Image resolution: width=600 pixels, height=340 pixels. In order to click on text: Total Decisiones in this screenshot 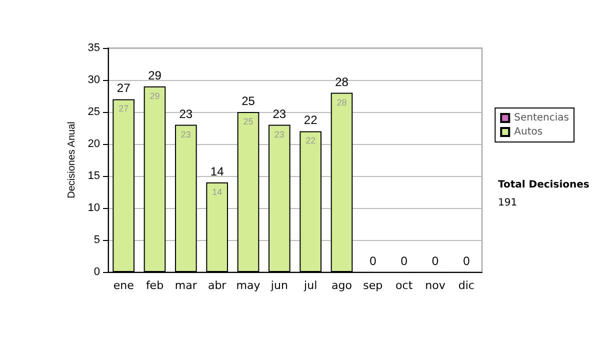, I will do `click(544, 185)`.